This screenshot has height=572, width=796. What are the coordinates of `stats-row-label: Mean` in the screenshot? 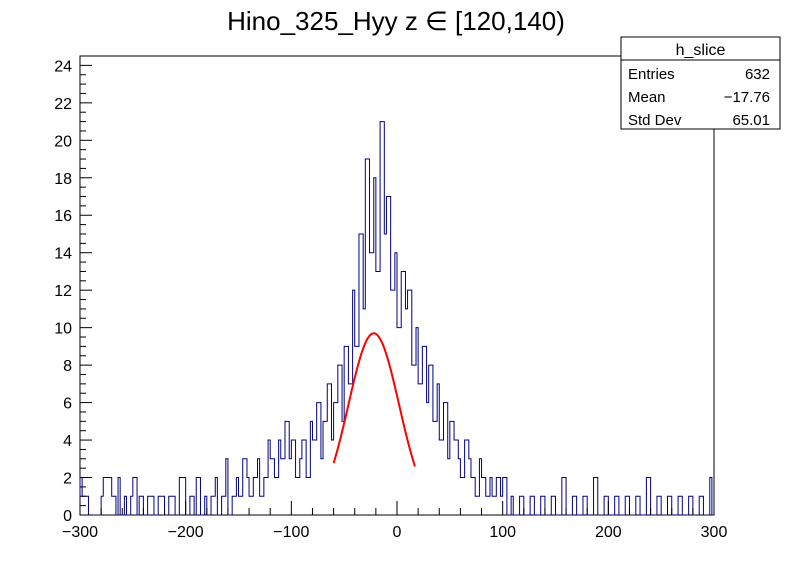 It's located at (647, 97).